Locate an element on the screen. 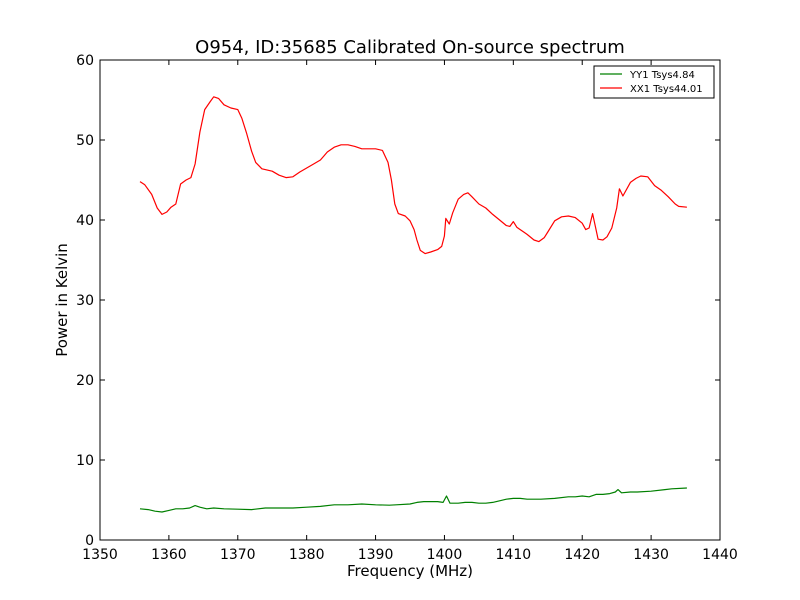 The image size is (800, 600). legend-label-yy1: YY1 Tsys4.84 is located at coordinates (662, 75).